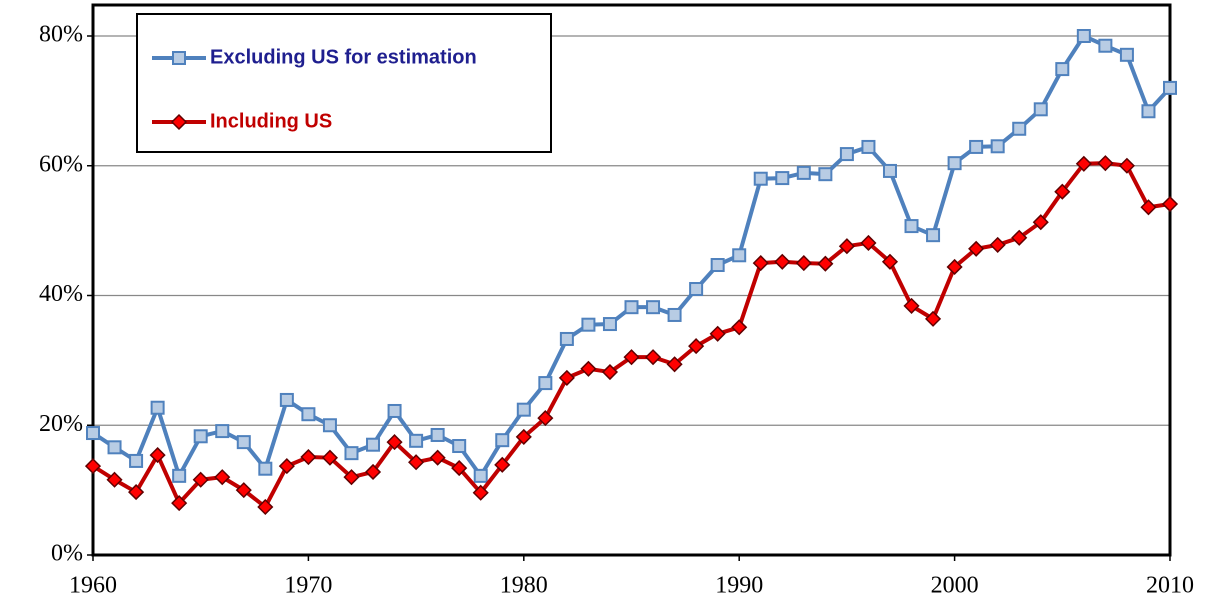 This screenshot has width=1212, height=609. I want to click on x-tick-label: 2010, so click(1170, 586).